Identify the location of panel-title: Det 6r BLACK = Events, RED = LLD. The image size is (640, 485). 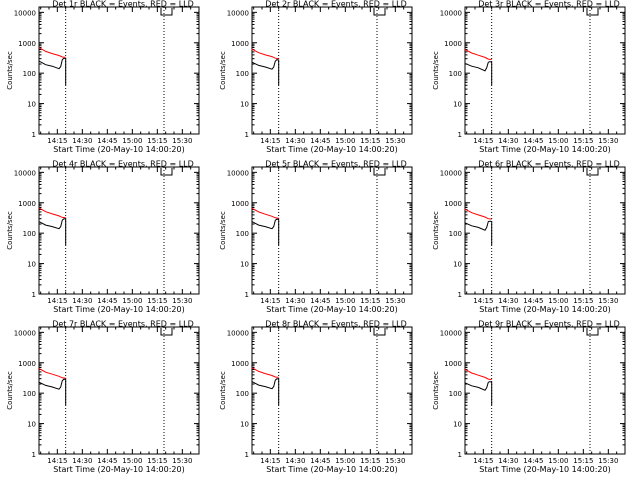
(549, 164).